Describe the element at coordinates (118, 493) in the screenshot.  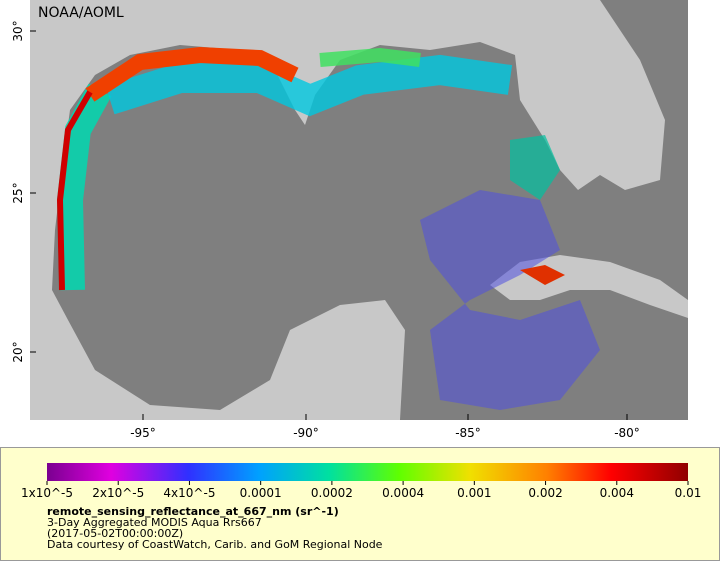
I see `colorbar-tick-label: 2x10^-5` at that location.